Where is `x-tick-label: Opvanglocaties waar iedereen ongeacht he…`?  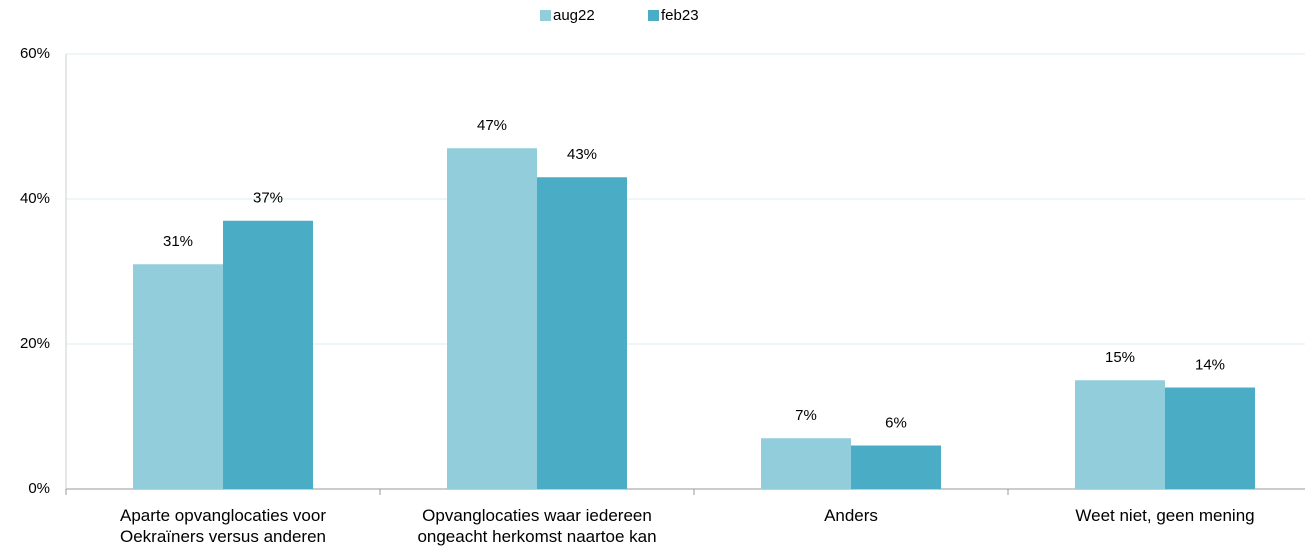
x-tick-label: Opvanglocaties waar iedereen ongeacht he… is located at coordinates (537, 526).